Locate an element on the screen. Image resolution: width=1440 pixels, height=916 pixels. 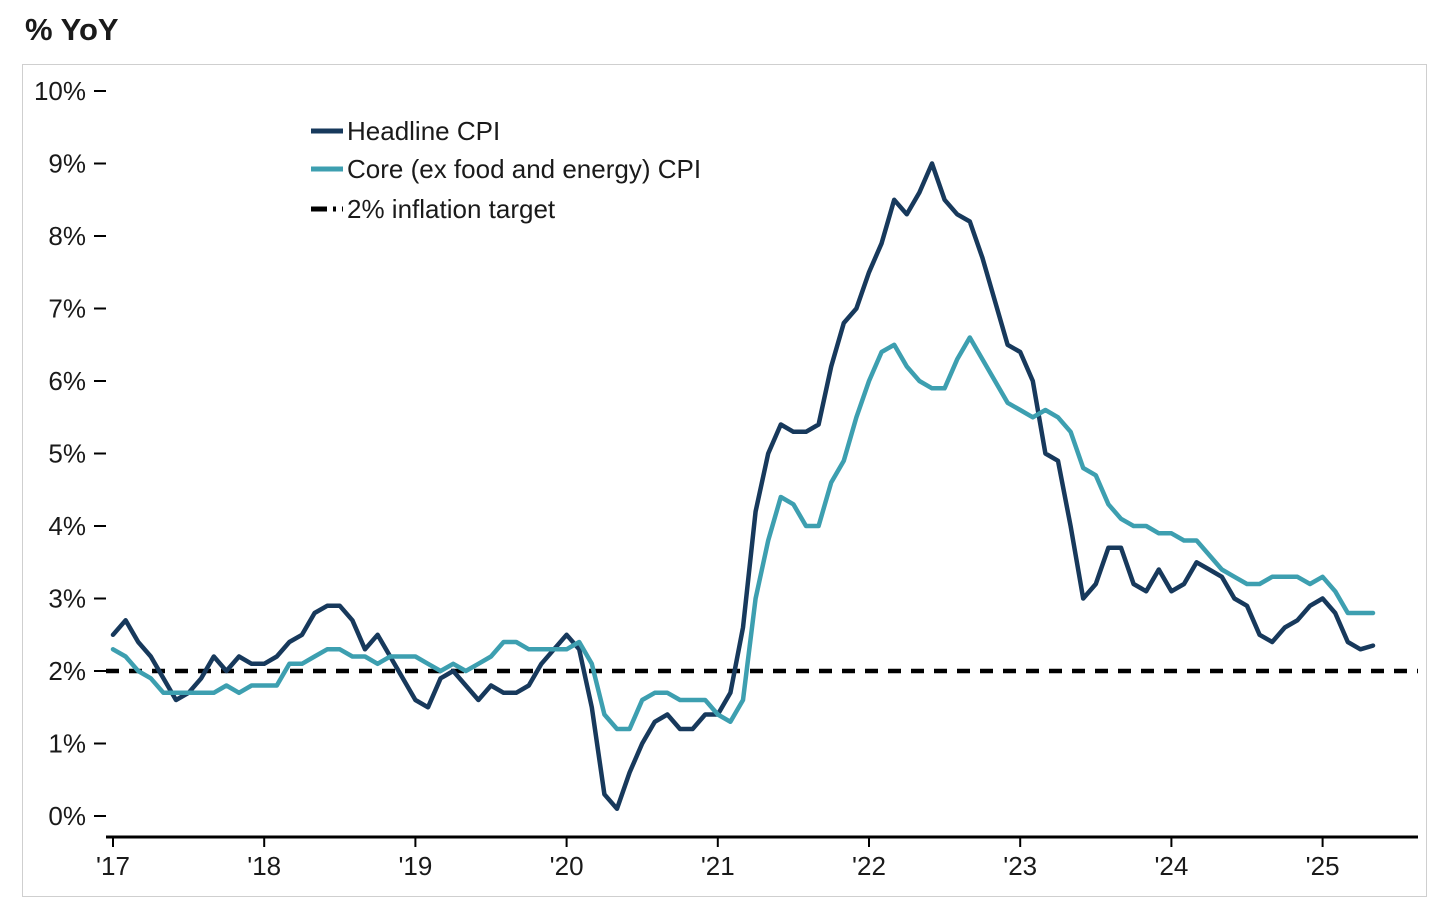
x-tick-label: '20 is located at coordinates (567, 866).